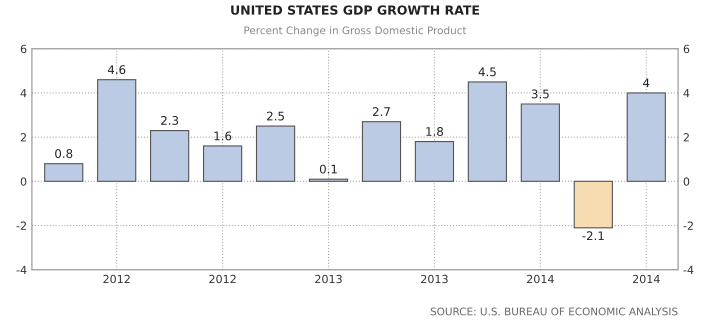  I want to click on data-label: 2.7, so click(381, 111).